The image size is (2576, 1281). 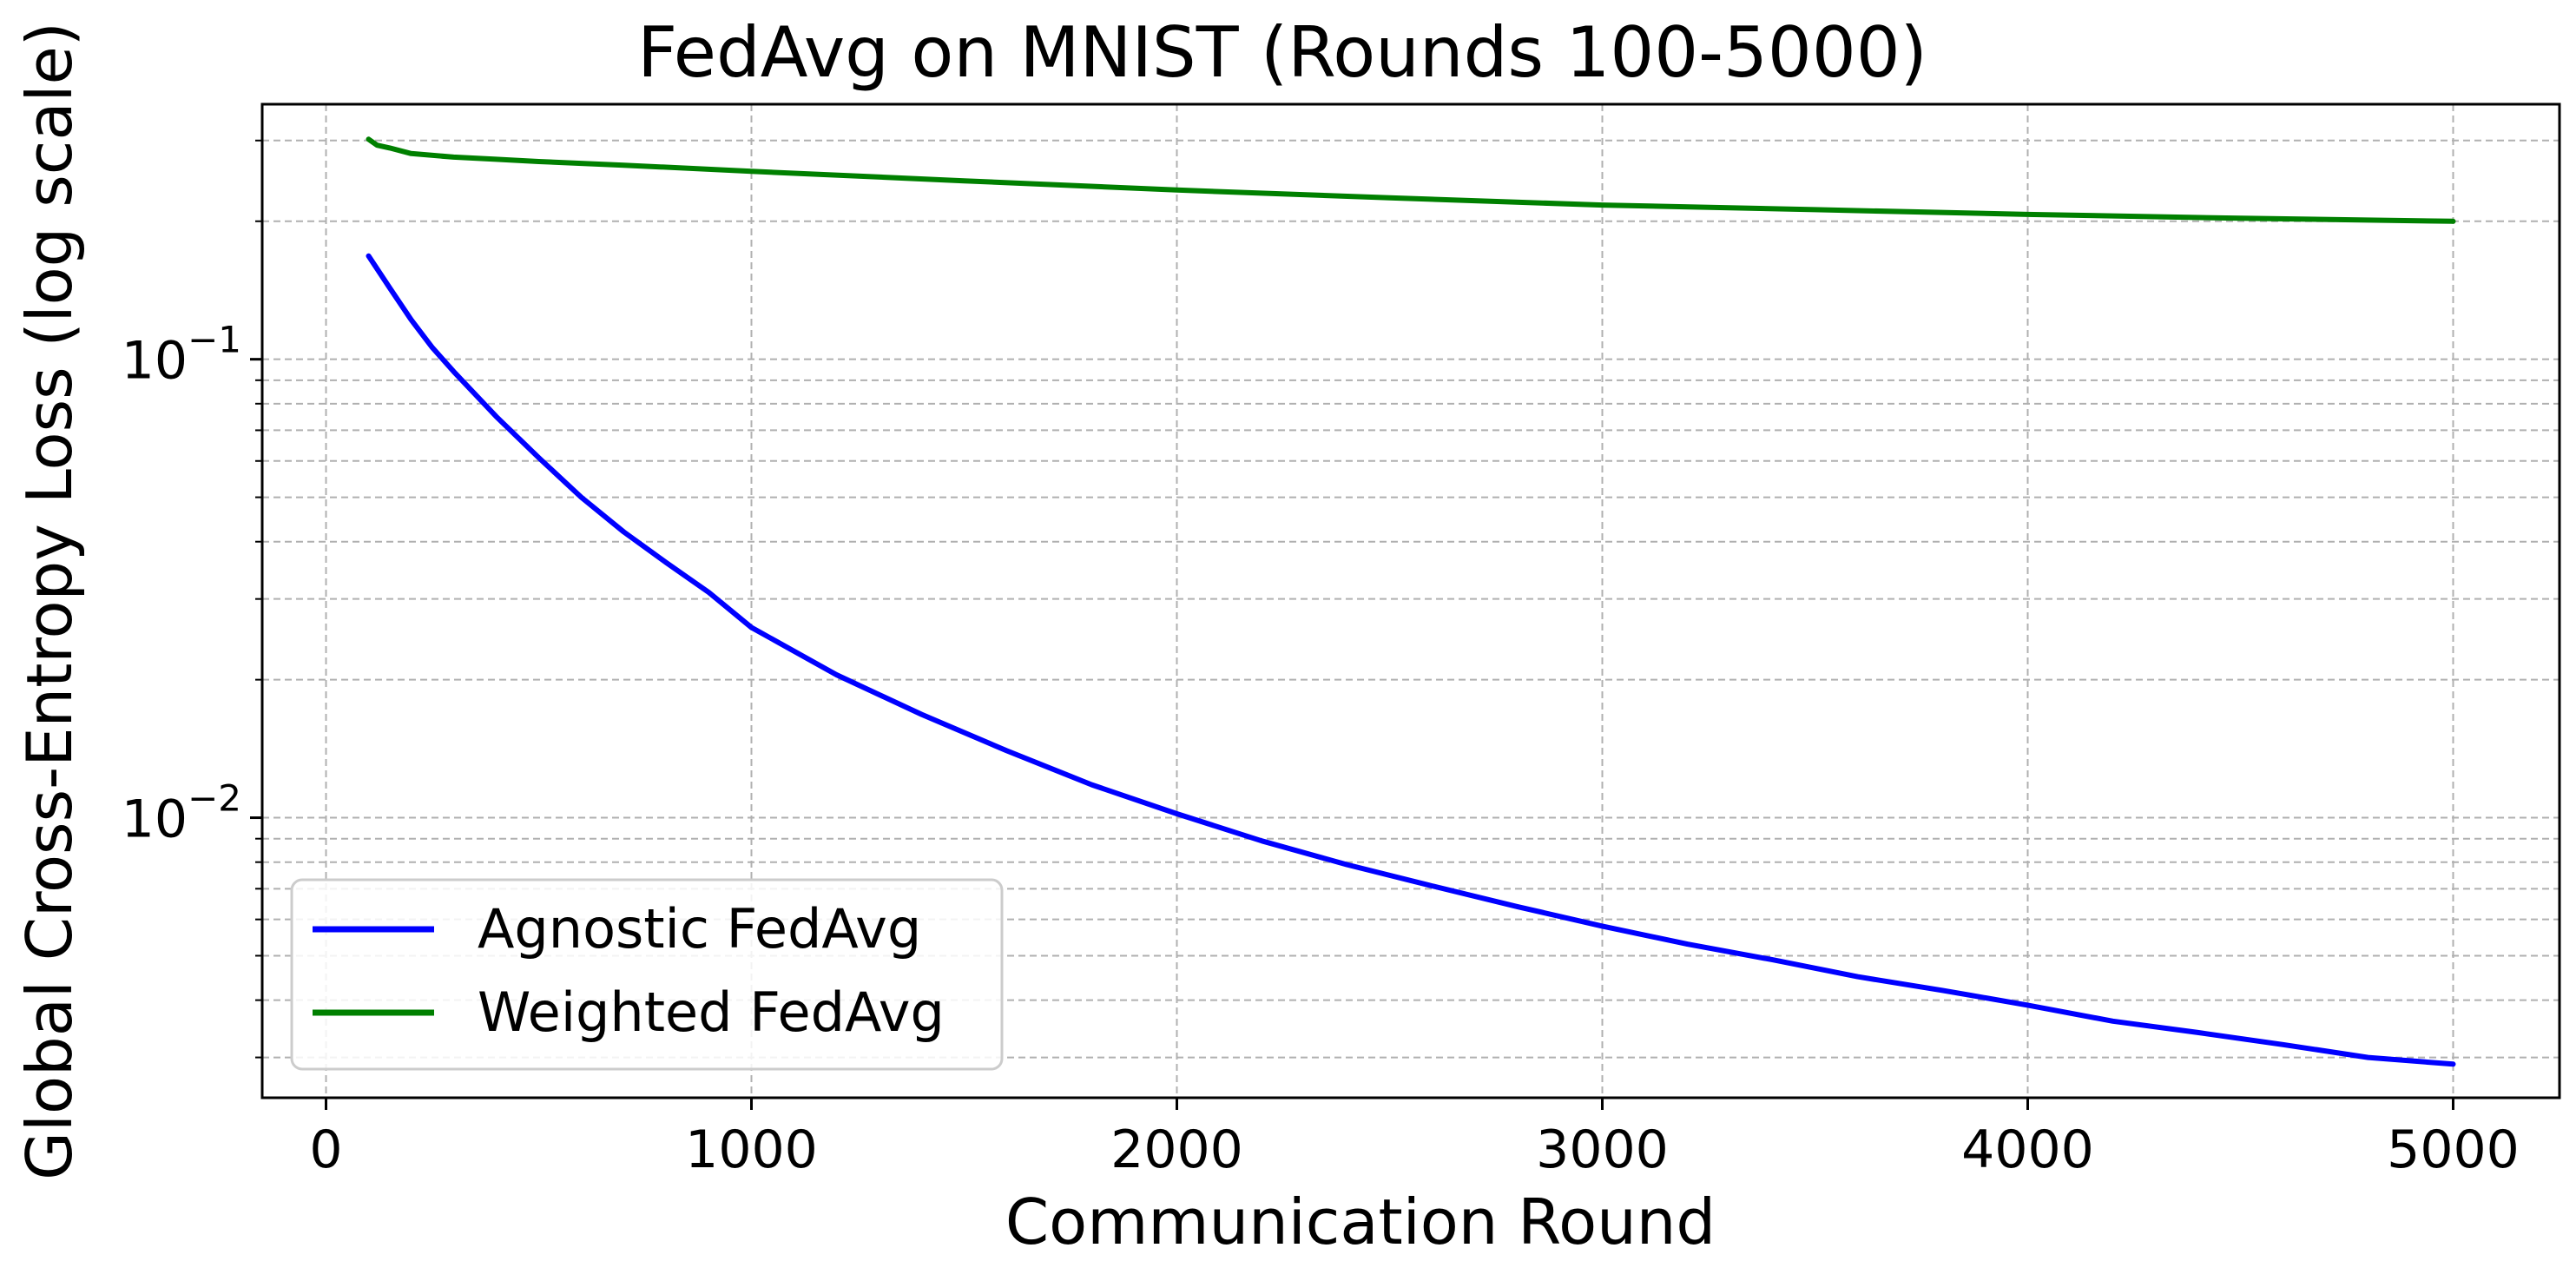 What do you see at coordinates (1282, 52) in the screenshot?
I see `chart-title: FedAvg on MNIST (Rounds 100-5000)` at bounding box center [1282, 52].